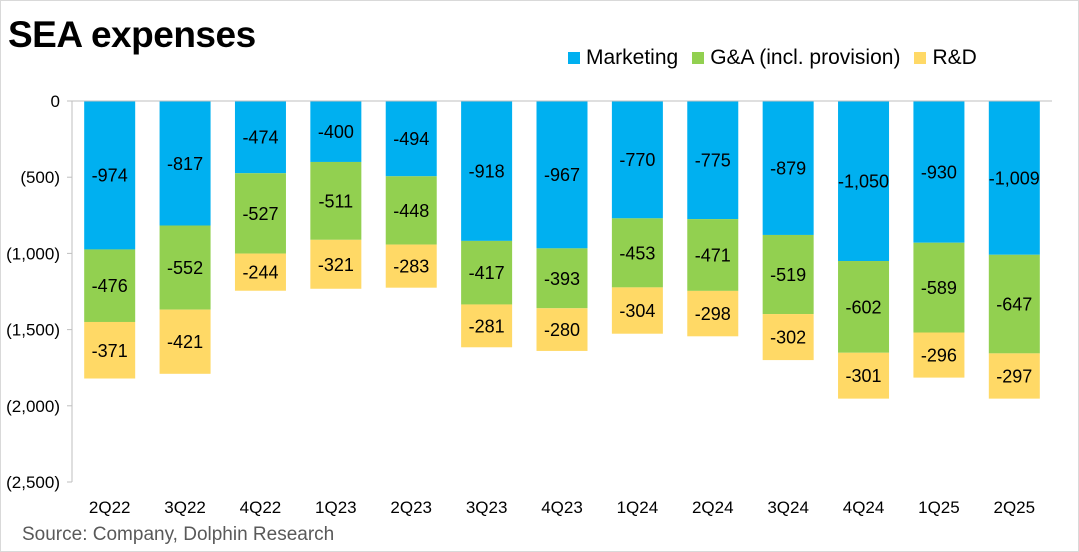 This screenshot has height=552, width=1079. I want to click on x-tick-label: 4Q23, so click(562, 507).